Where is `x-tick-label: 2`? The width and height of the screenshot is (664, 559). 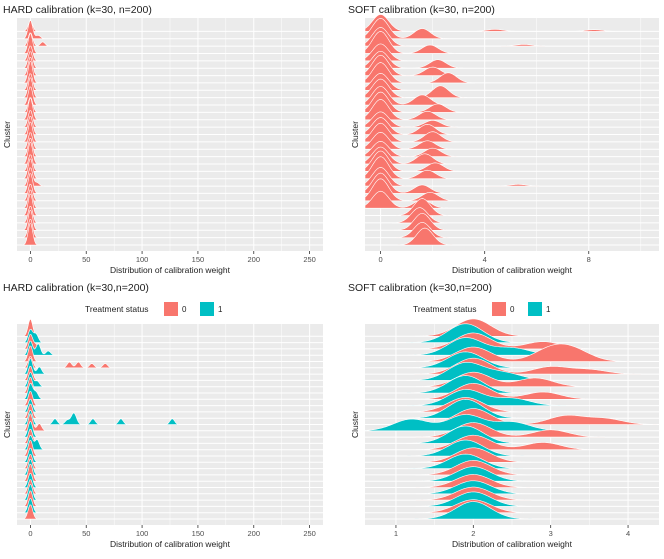 x-tick-label: 2 is located at coordinates (473, 533).